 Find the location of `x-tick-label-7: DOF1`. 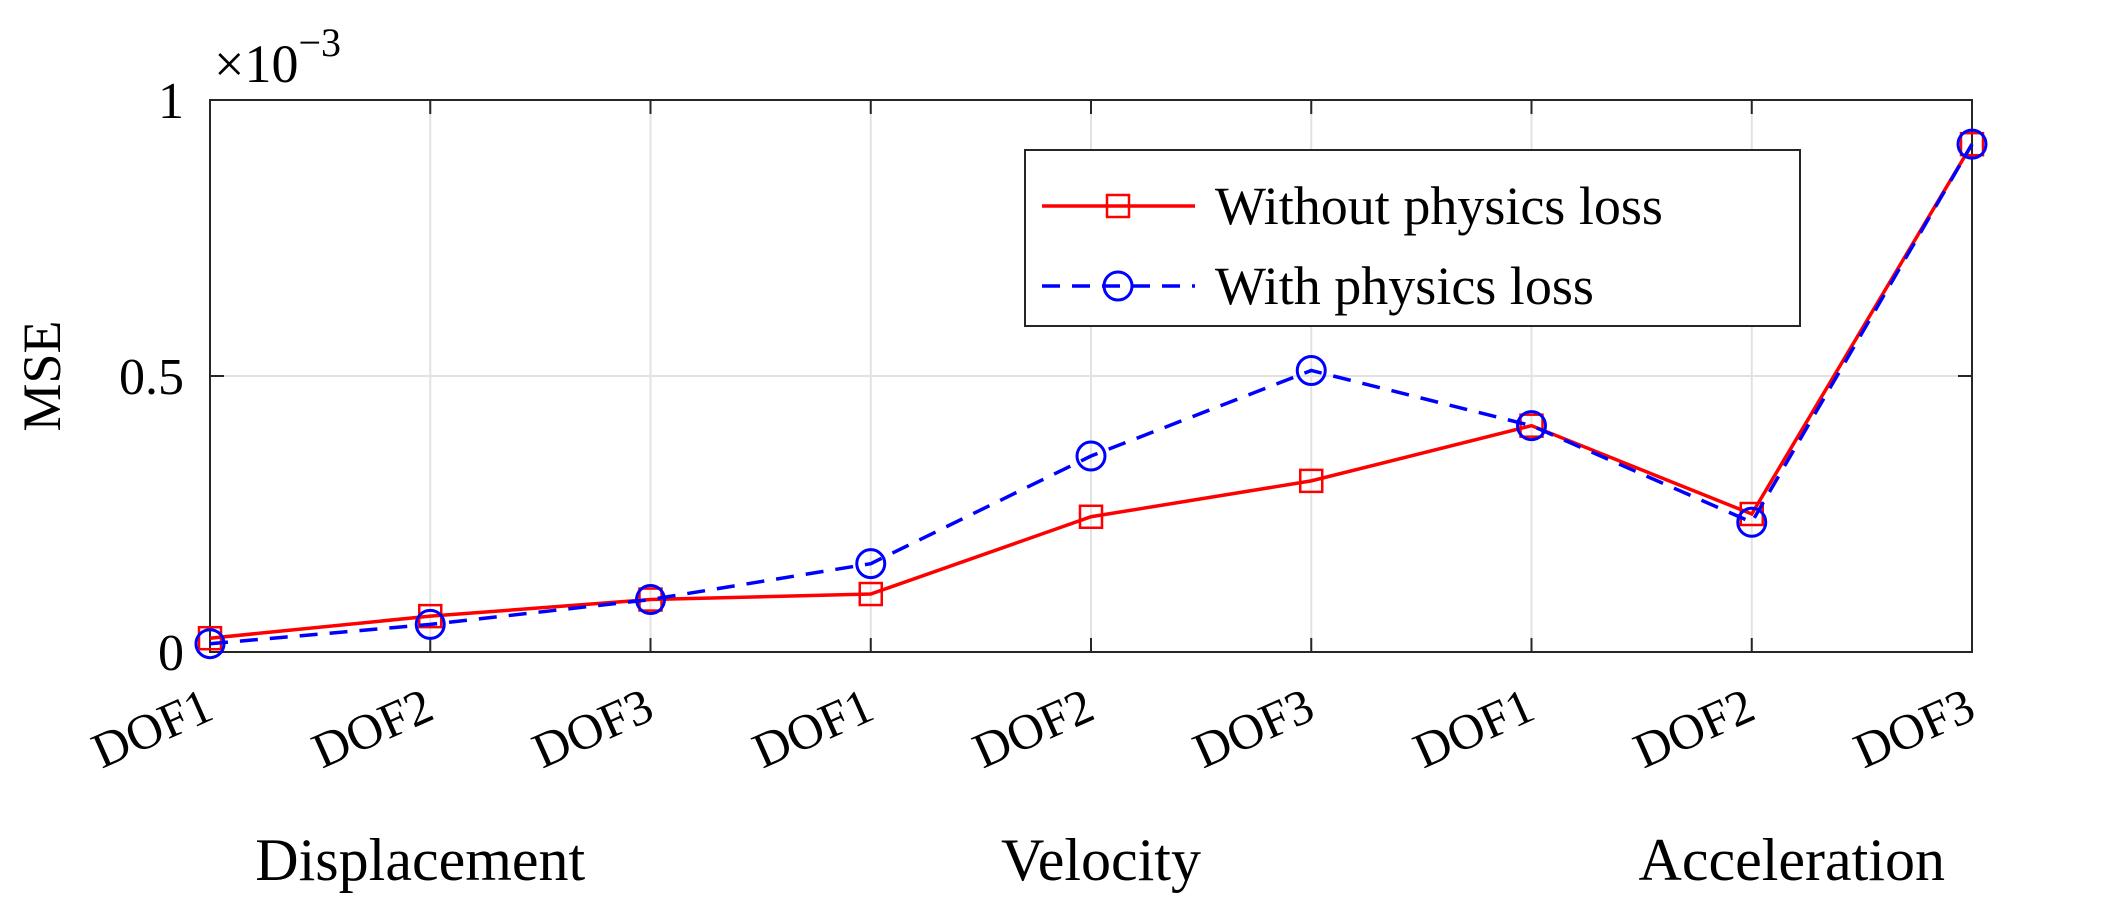

x-tick-label-7: DOF1 is located at coordinates (1473, 728).